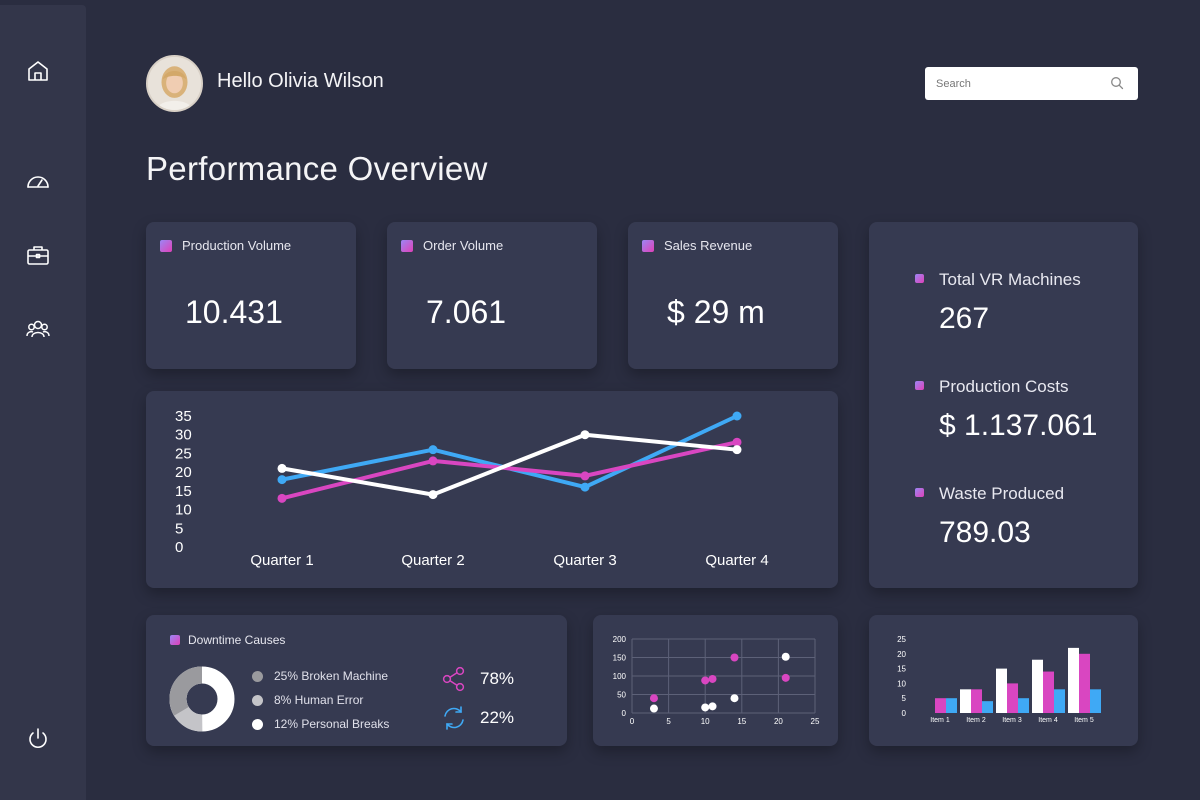 This screenshot has height=800, width=1200. Describe the element at coordinates (715, 680) in the screenshot. I see `scatter-card: 0 50 100 150 200 0 5 10 15 20 25` at that location.